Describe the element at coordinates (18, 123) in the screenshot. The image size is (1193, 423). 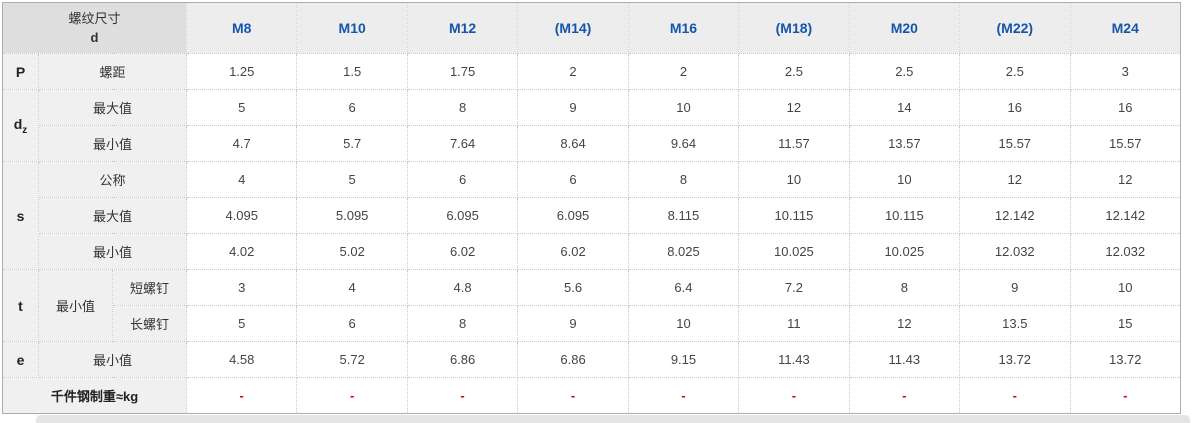
I see `row-group-label: d` at that location.